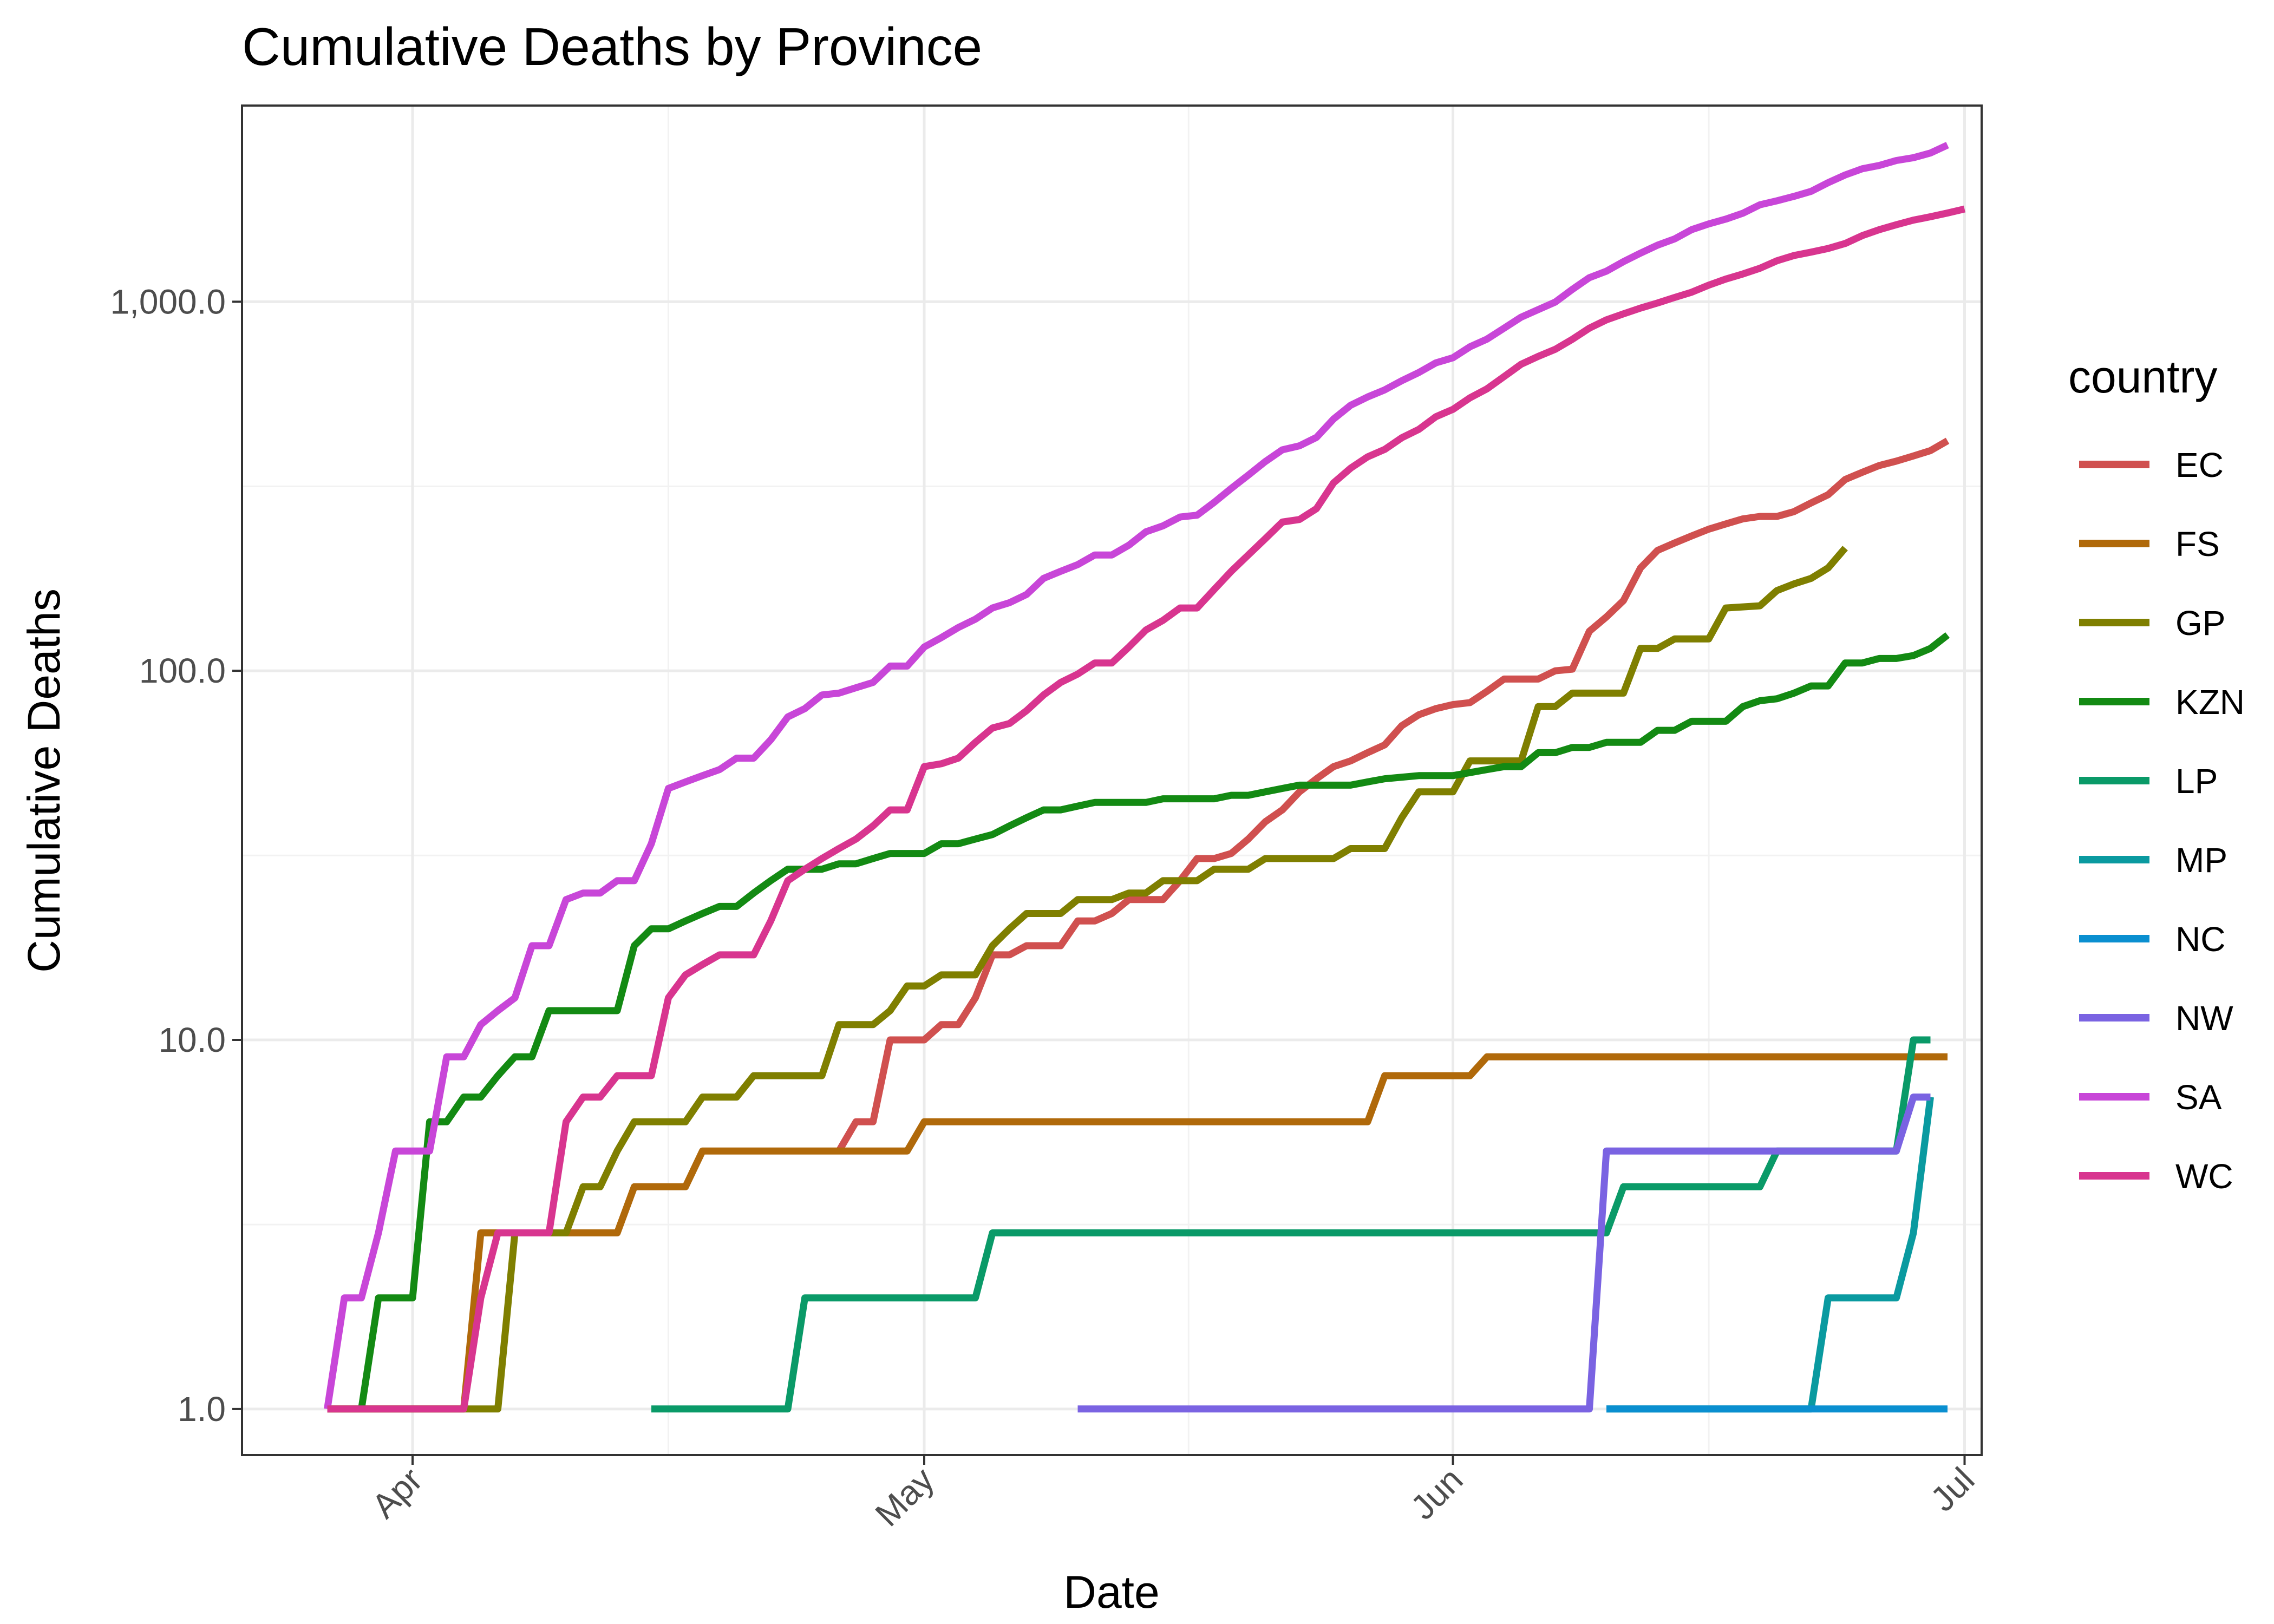  I want to click on x-axis-title: Date, so click(1111, 1593).